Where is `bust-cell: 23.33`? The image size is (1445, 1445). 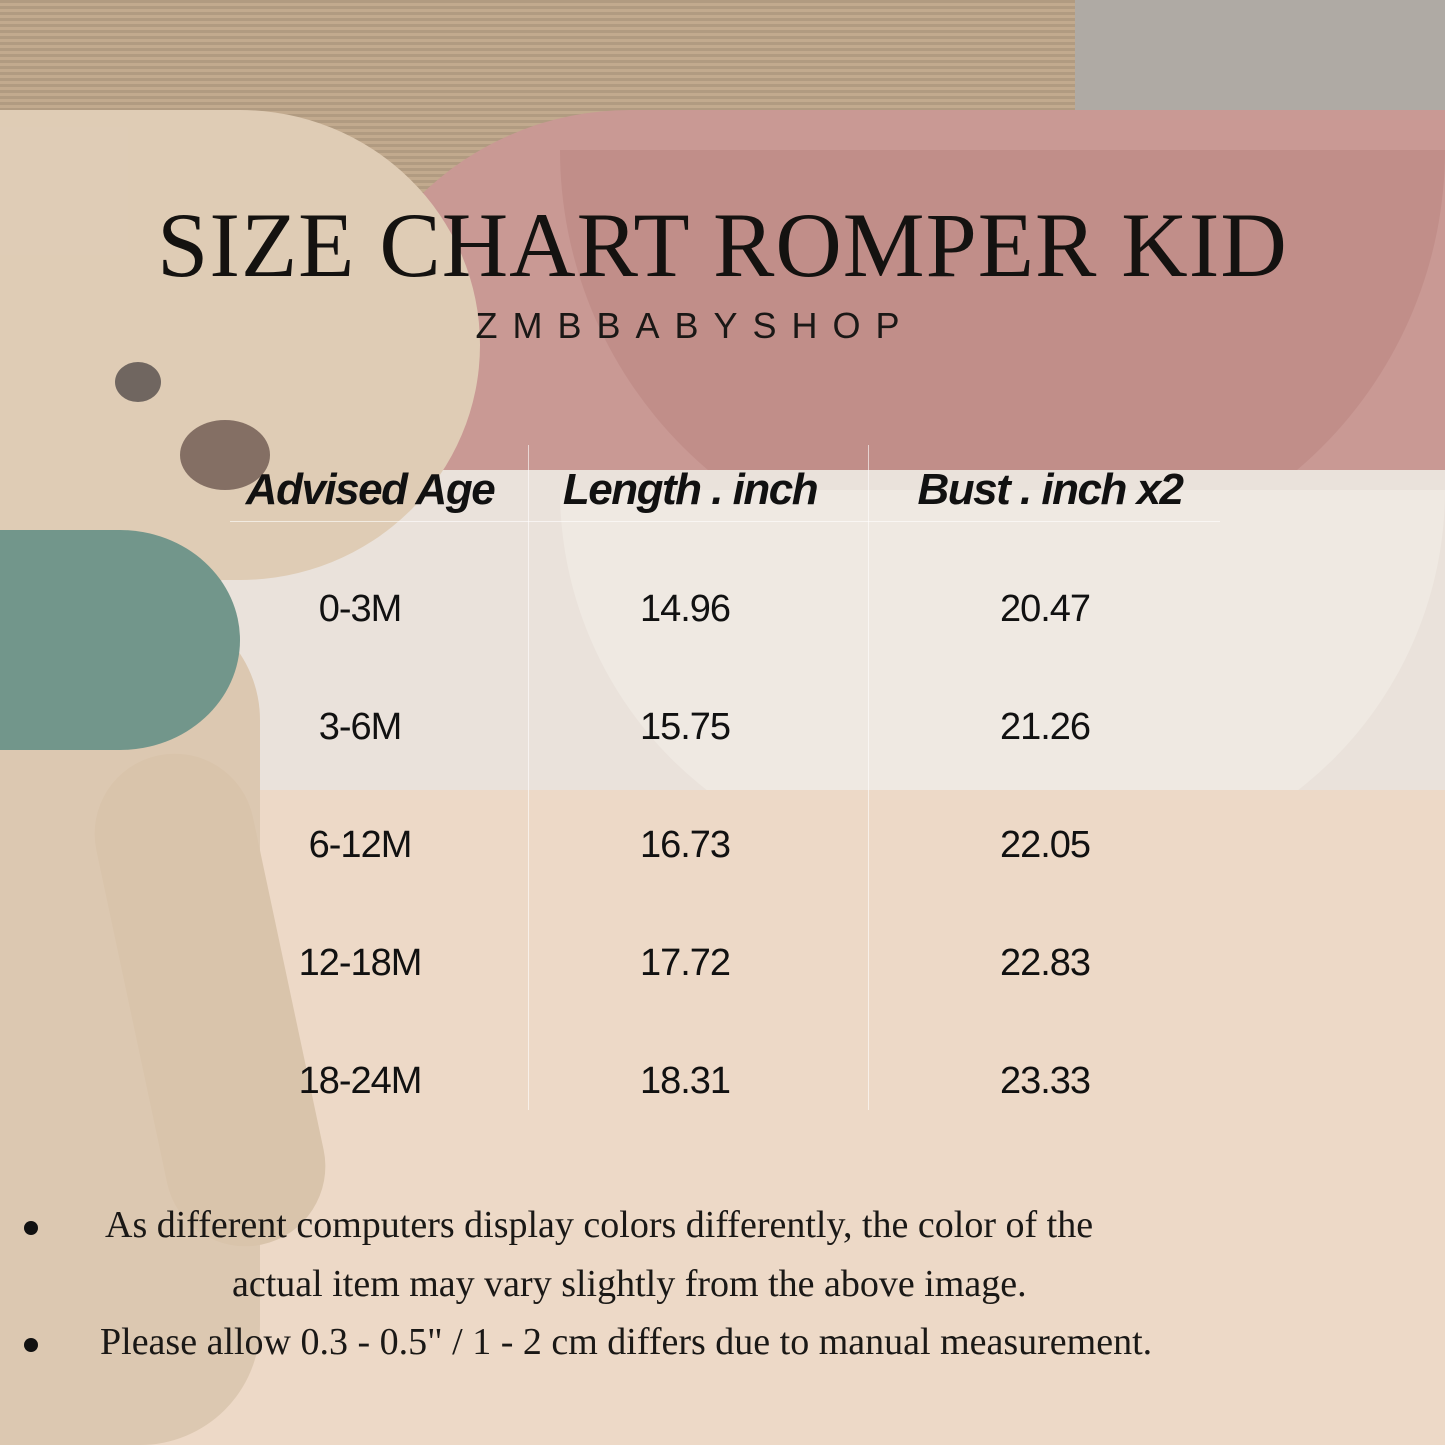
bust-cell: 23.33 is located at coordinates (1045, 1081).